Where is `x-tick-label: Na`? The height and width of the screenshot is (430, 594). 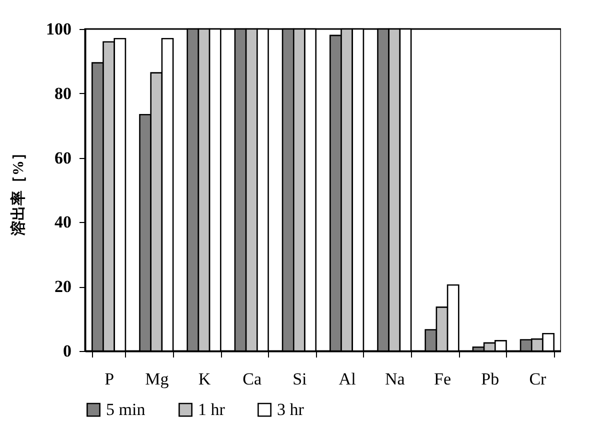
x-tick-label: Na is located at coordinates (395, 379).